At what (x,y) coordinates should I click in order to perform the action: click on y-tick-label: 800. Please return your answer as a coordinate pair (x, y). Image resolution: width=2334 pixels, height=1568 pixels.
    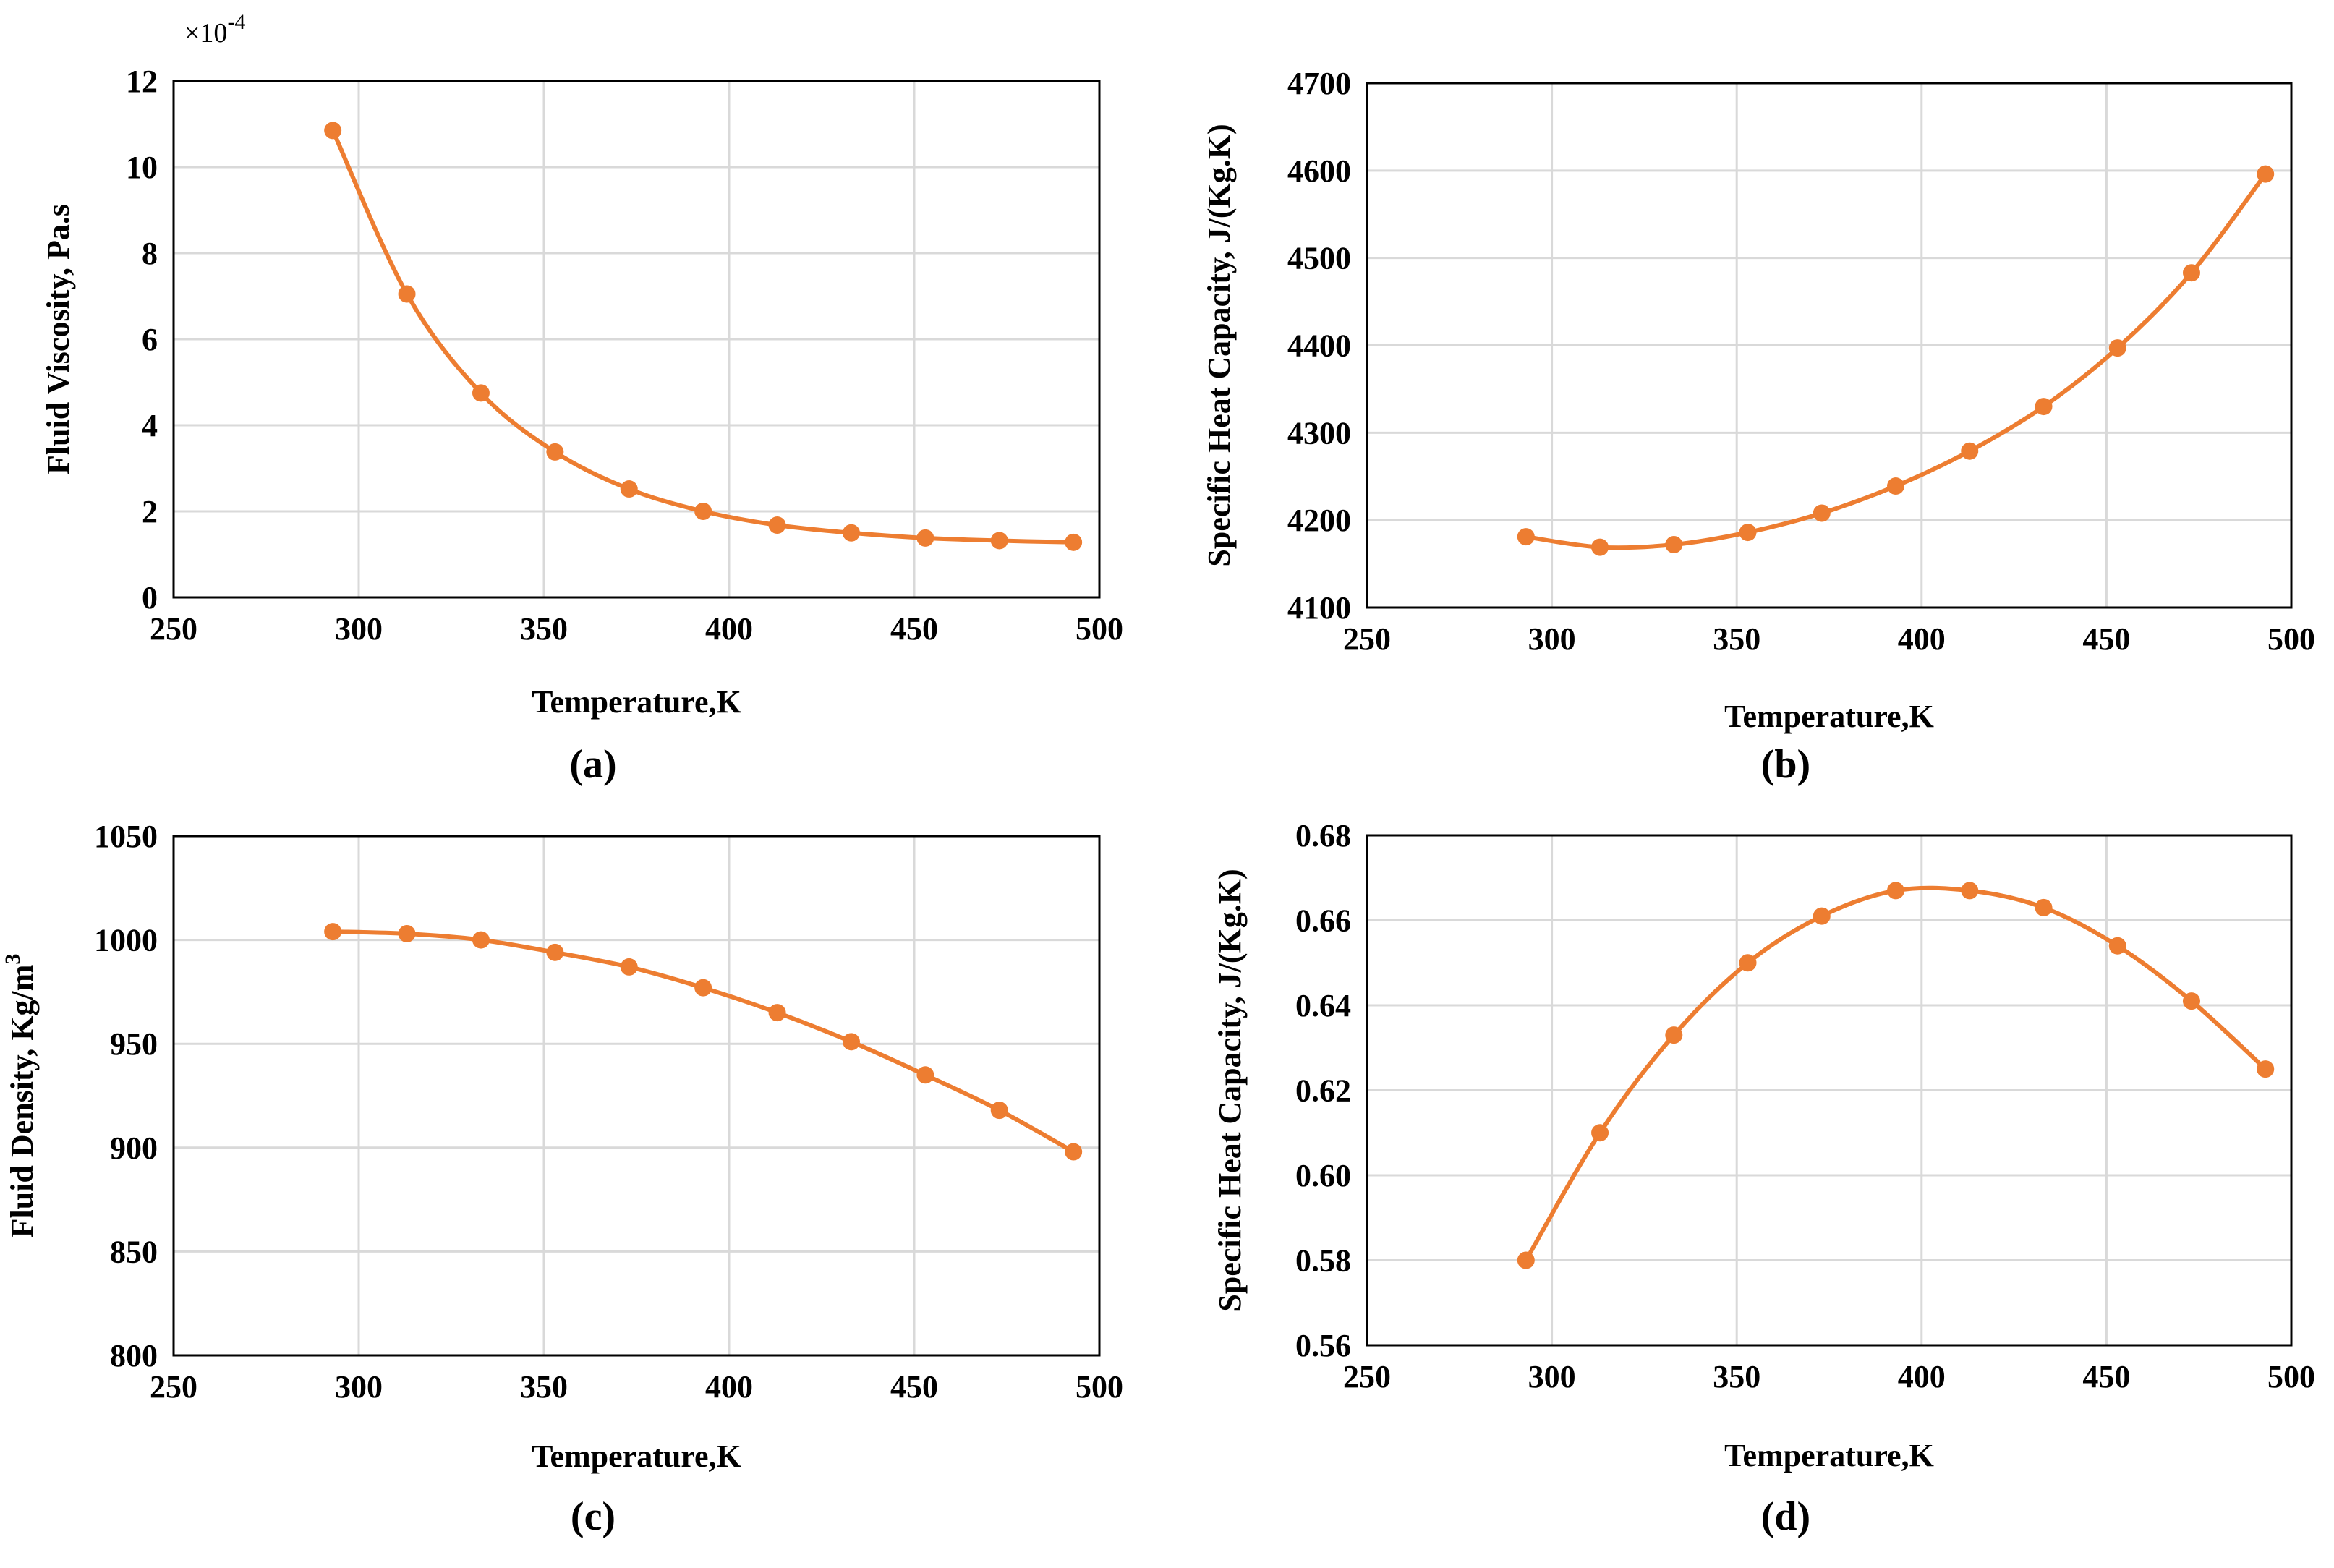
    Looking at the image, I should click on (134, 1355).